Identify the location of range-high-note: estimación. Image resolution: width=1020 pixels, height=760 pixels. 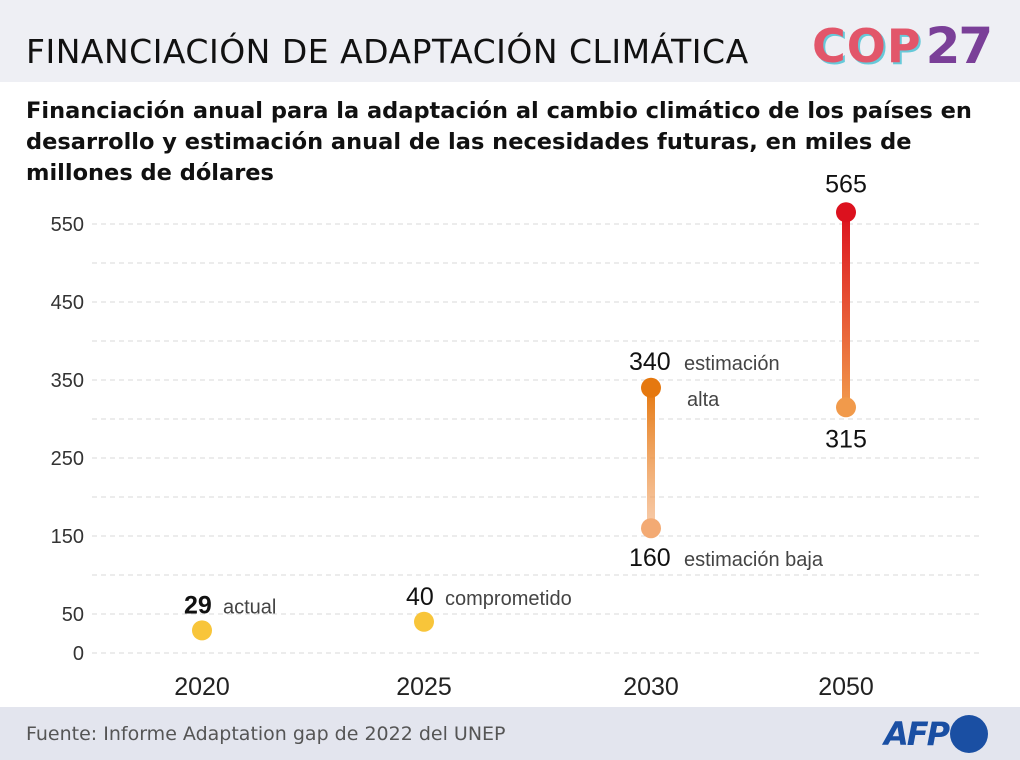
(732, 364).